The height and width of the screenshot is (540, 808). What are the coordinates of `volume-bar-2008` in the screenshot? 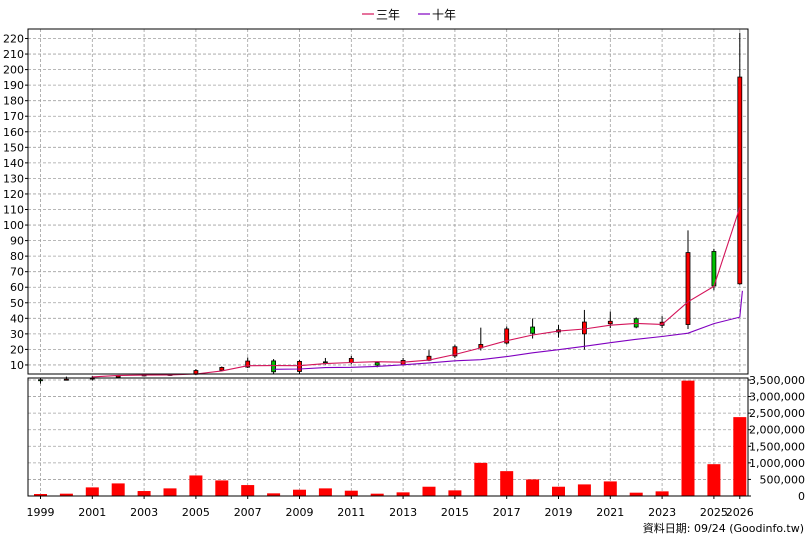 It's located at (274, 494).